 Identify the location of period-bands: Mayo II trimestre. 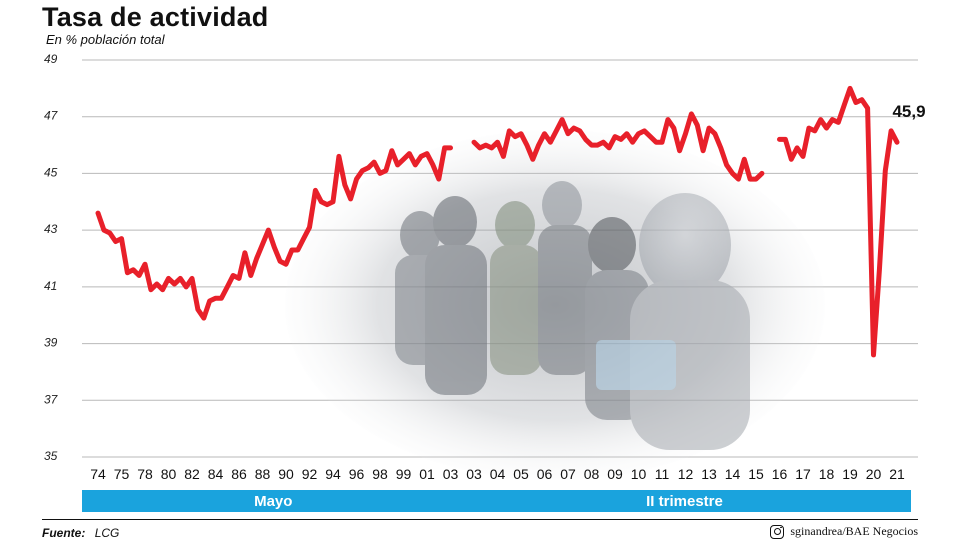
(496, 501).